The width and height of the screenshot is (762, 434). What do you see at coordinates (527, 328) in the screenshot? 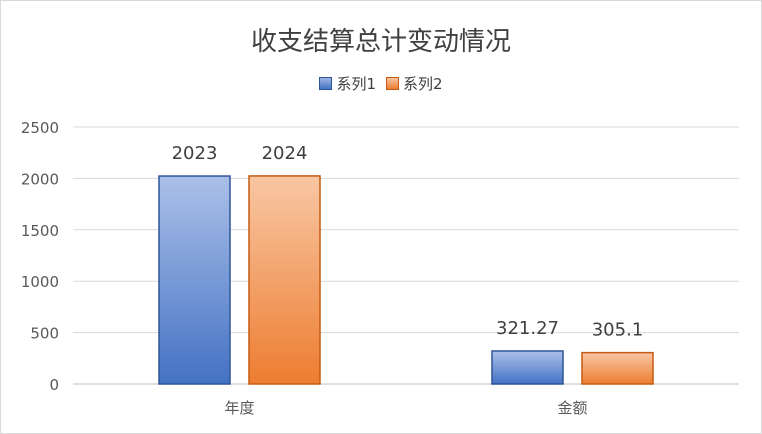
I see `data-label: 321.27` at bounding box center [527, 328].